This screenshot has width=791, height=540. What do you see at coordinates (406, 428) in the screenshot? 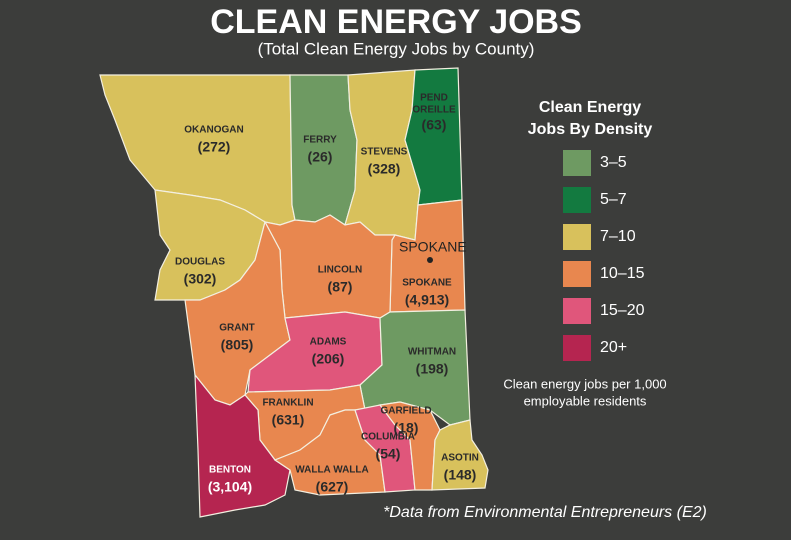
I see `county-jobs: (18)` at bounding box center [406, 428].